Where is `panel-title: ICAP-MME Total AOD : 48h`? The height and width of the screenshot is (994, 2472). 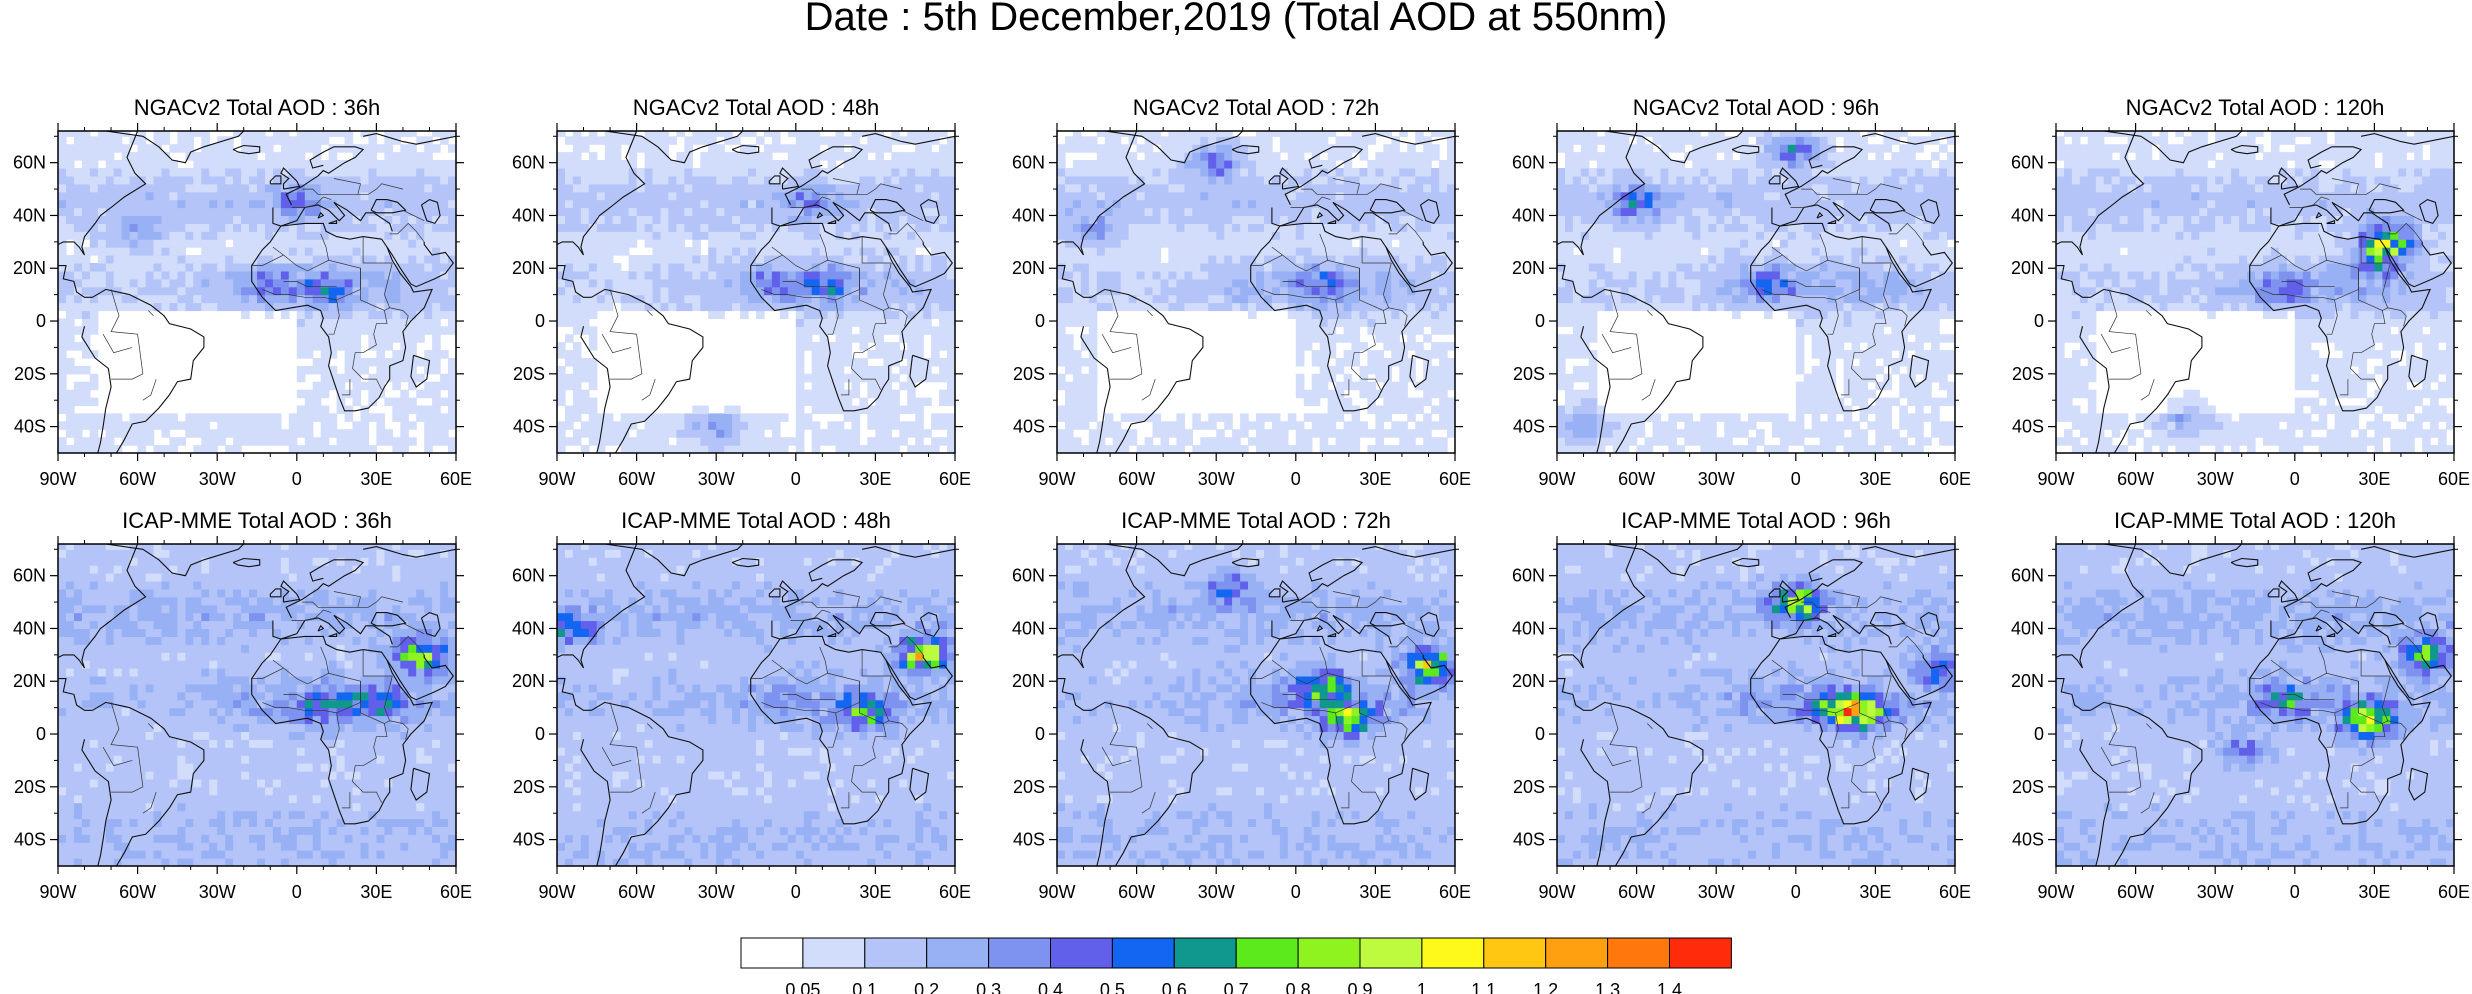 panel-title: ICAP-MME Total AOD : 48h is located at coordinates (756, 520).